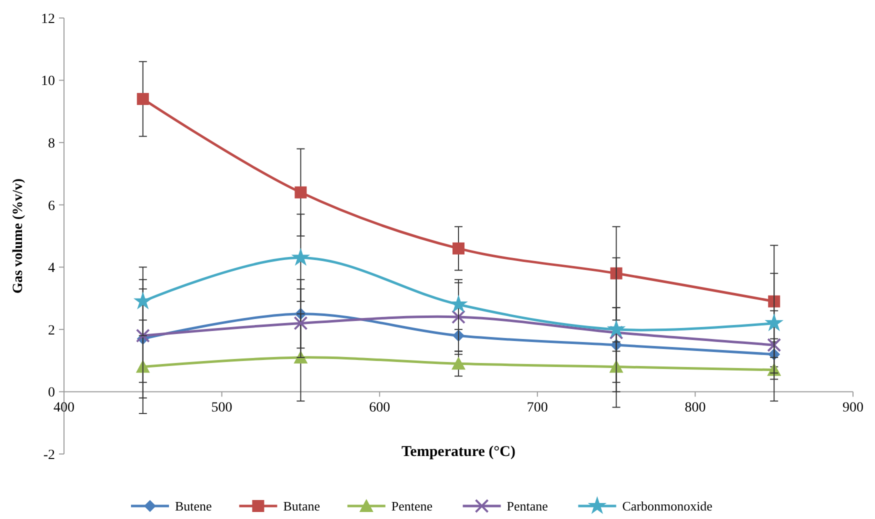 The height and width of the screenshot is (519, 875). Describe the element at coordinates (527, 506) in the screenshot. I see `legend-label: Pentane` at that location.